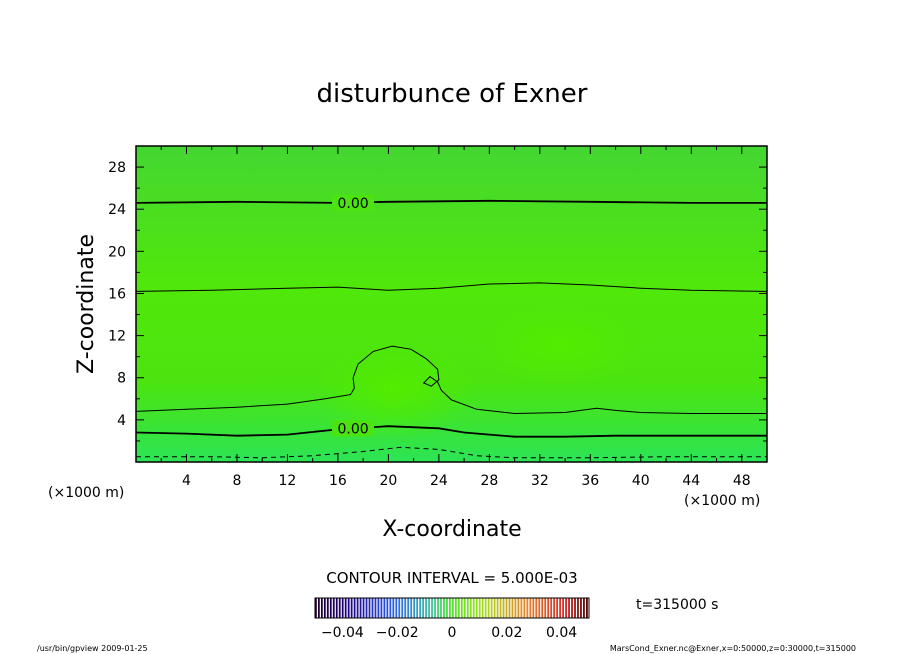  What do you see at coordinates (117, 168) in the screenshot?
I see `y-tick-label: 28` at bounding box center [117, 168].